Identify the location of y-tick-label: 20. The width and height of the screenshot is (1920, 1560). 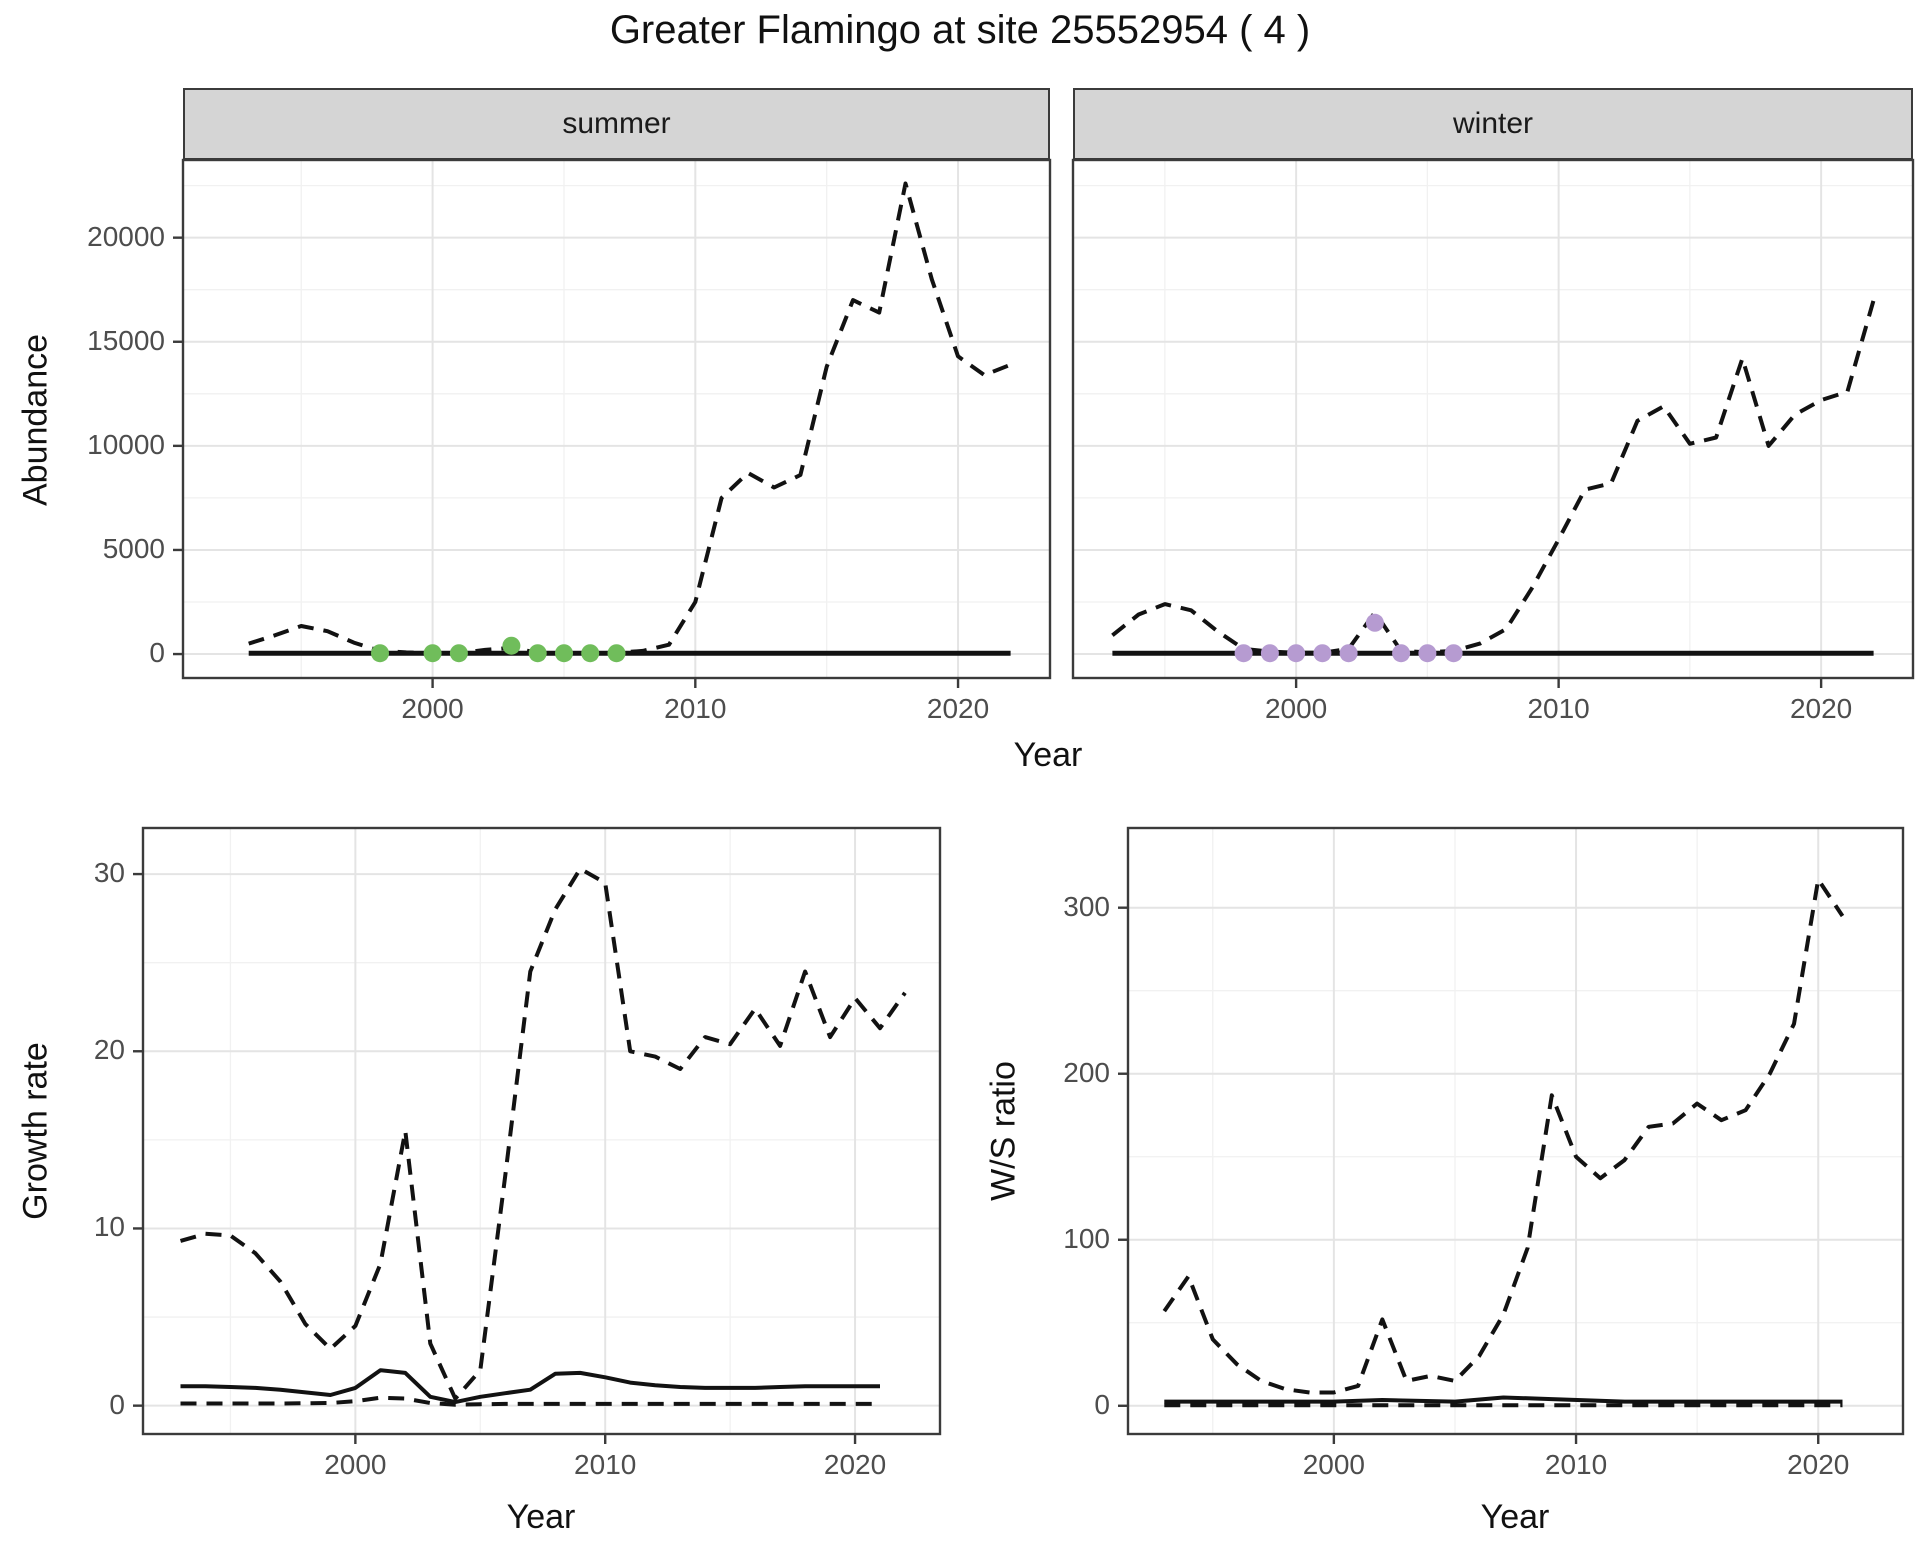
(109, 1050).